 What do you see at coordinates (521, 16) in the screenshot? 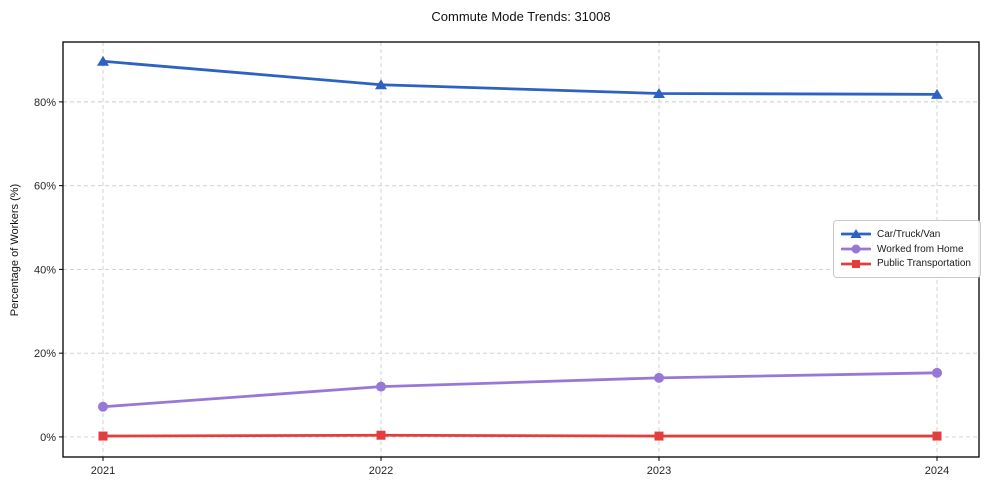
I see `chart-title: Commute Mode Trends: 31008` at bounding box center [521, 16].